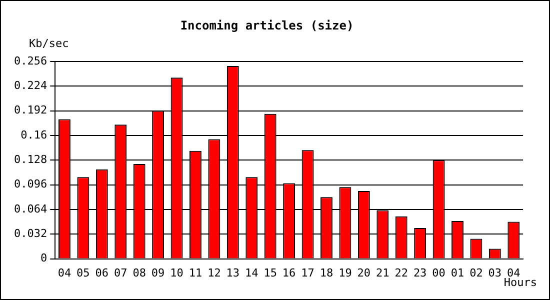  What do you see at coordinates (289, 273) in the screenshot?
I see `x-tick-label: 16` at bounding box center [289, 273].